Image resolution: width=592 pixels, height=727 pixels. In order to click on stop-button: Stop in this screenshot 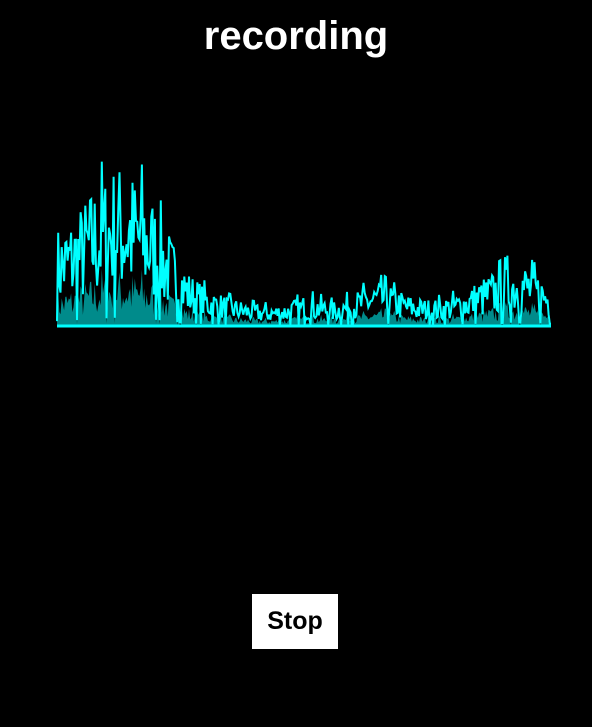, I will do `click(295, 621)`.